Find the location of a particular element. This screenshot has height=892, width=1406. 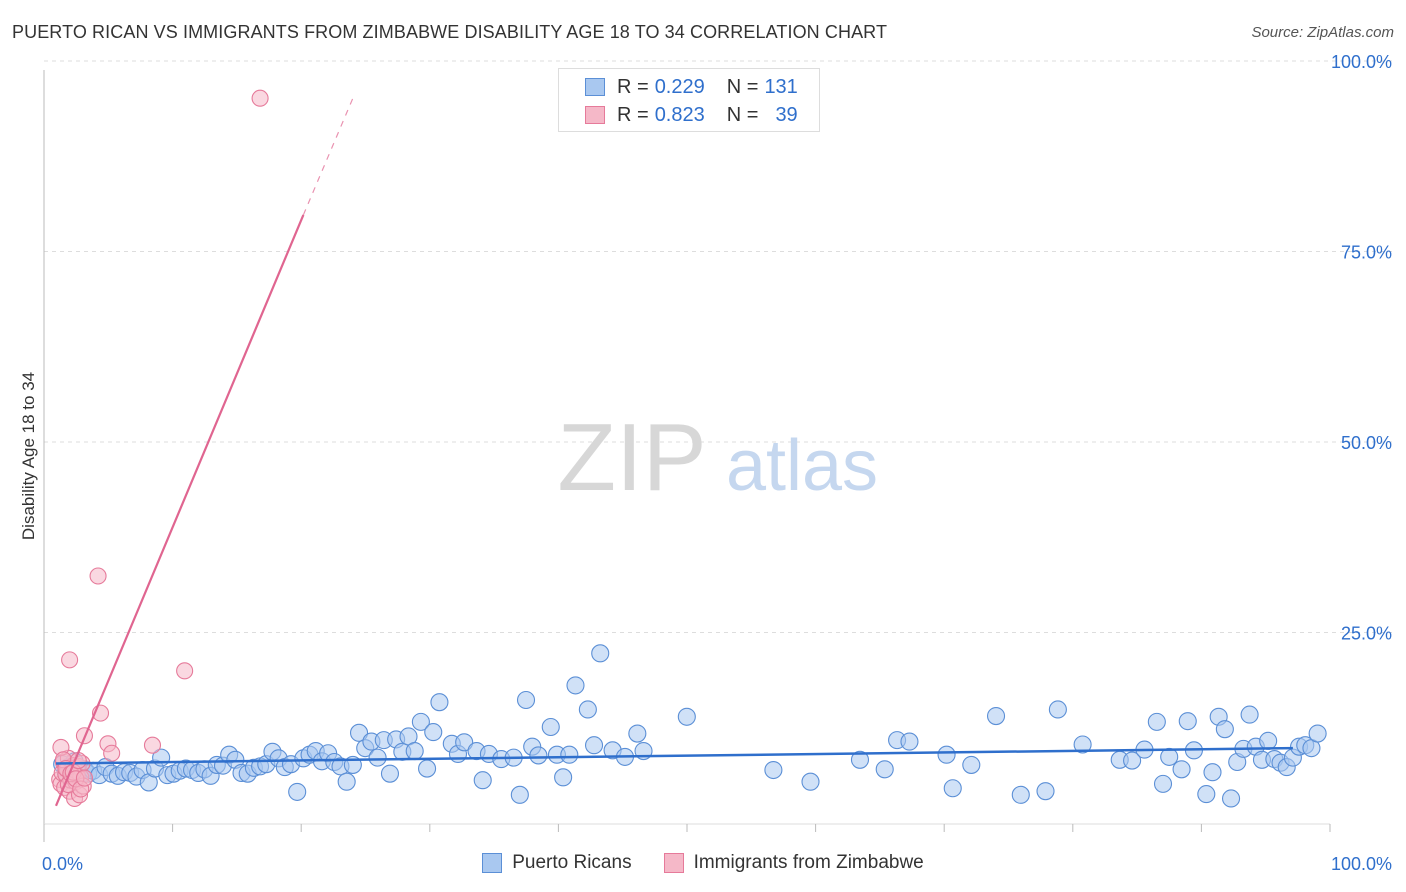

correlation-legend: R = 0.229 N = 131 R = 0.823 N = 39 is located at coordinates (689, 100).